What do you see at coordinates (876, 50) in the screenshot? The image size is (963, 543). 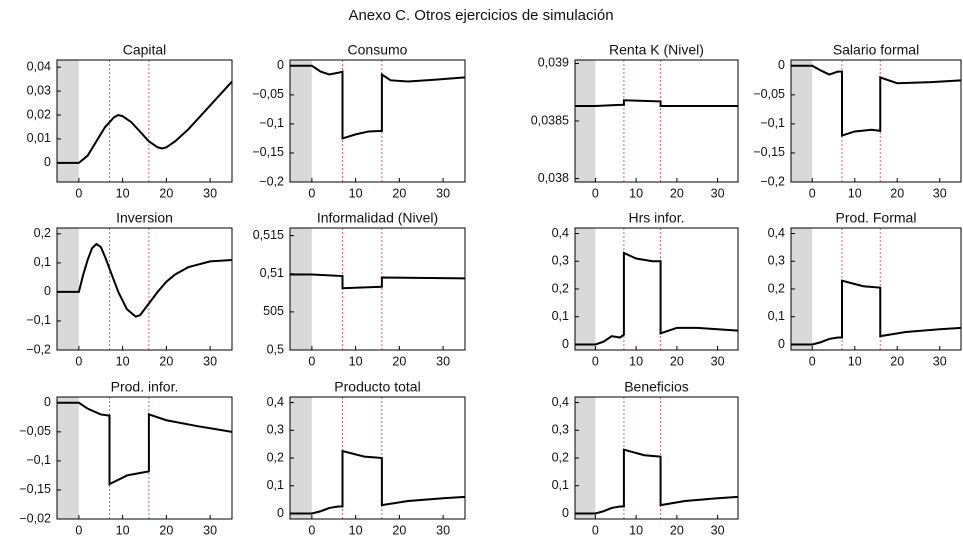 I see `chart-title: Salario formal` at bounding box center [876, 50].